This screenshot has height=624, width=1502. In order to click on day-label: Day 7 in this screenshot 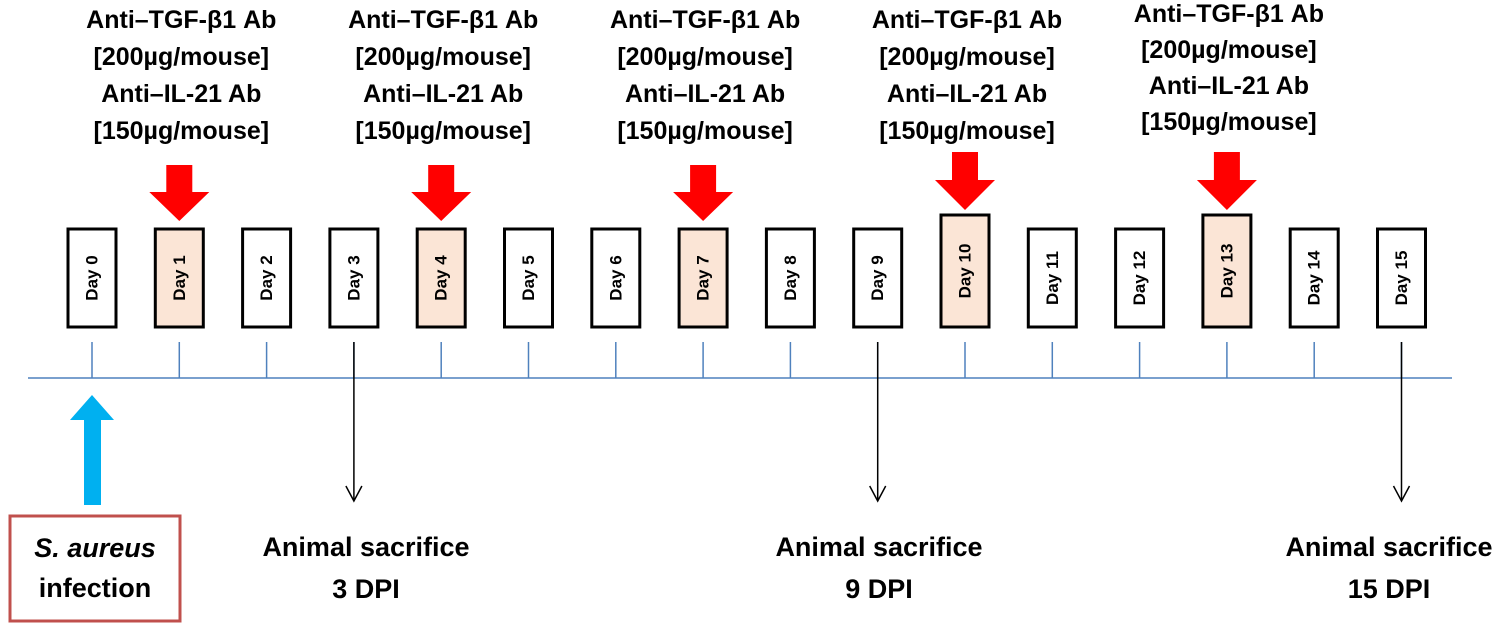, I will do `click(703, 277)`.